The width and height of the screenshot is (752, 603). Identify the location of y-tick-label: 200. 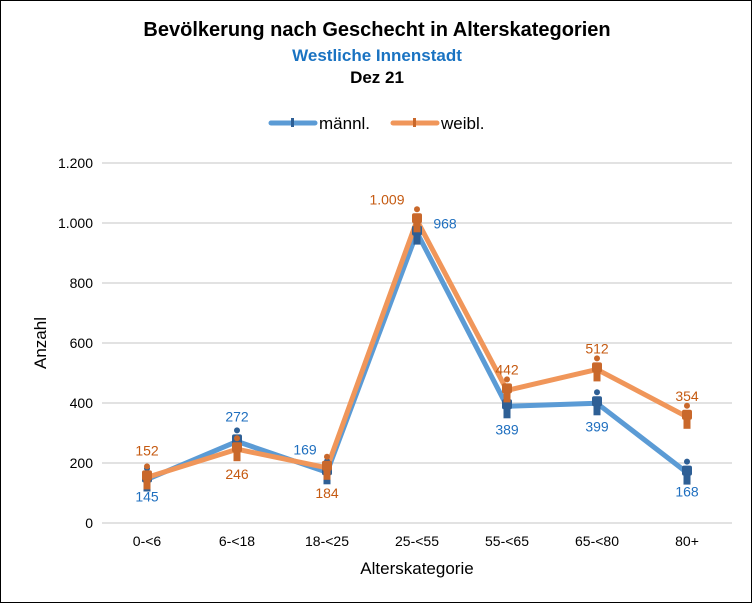
(82, 463).